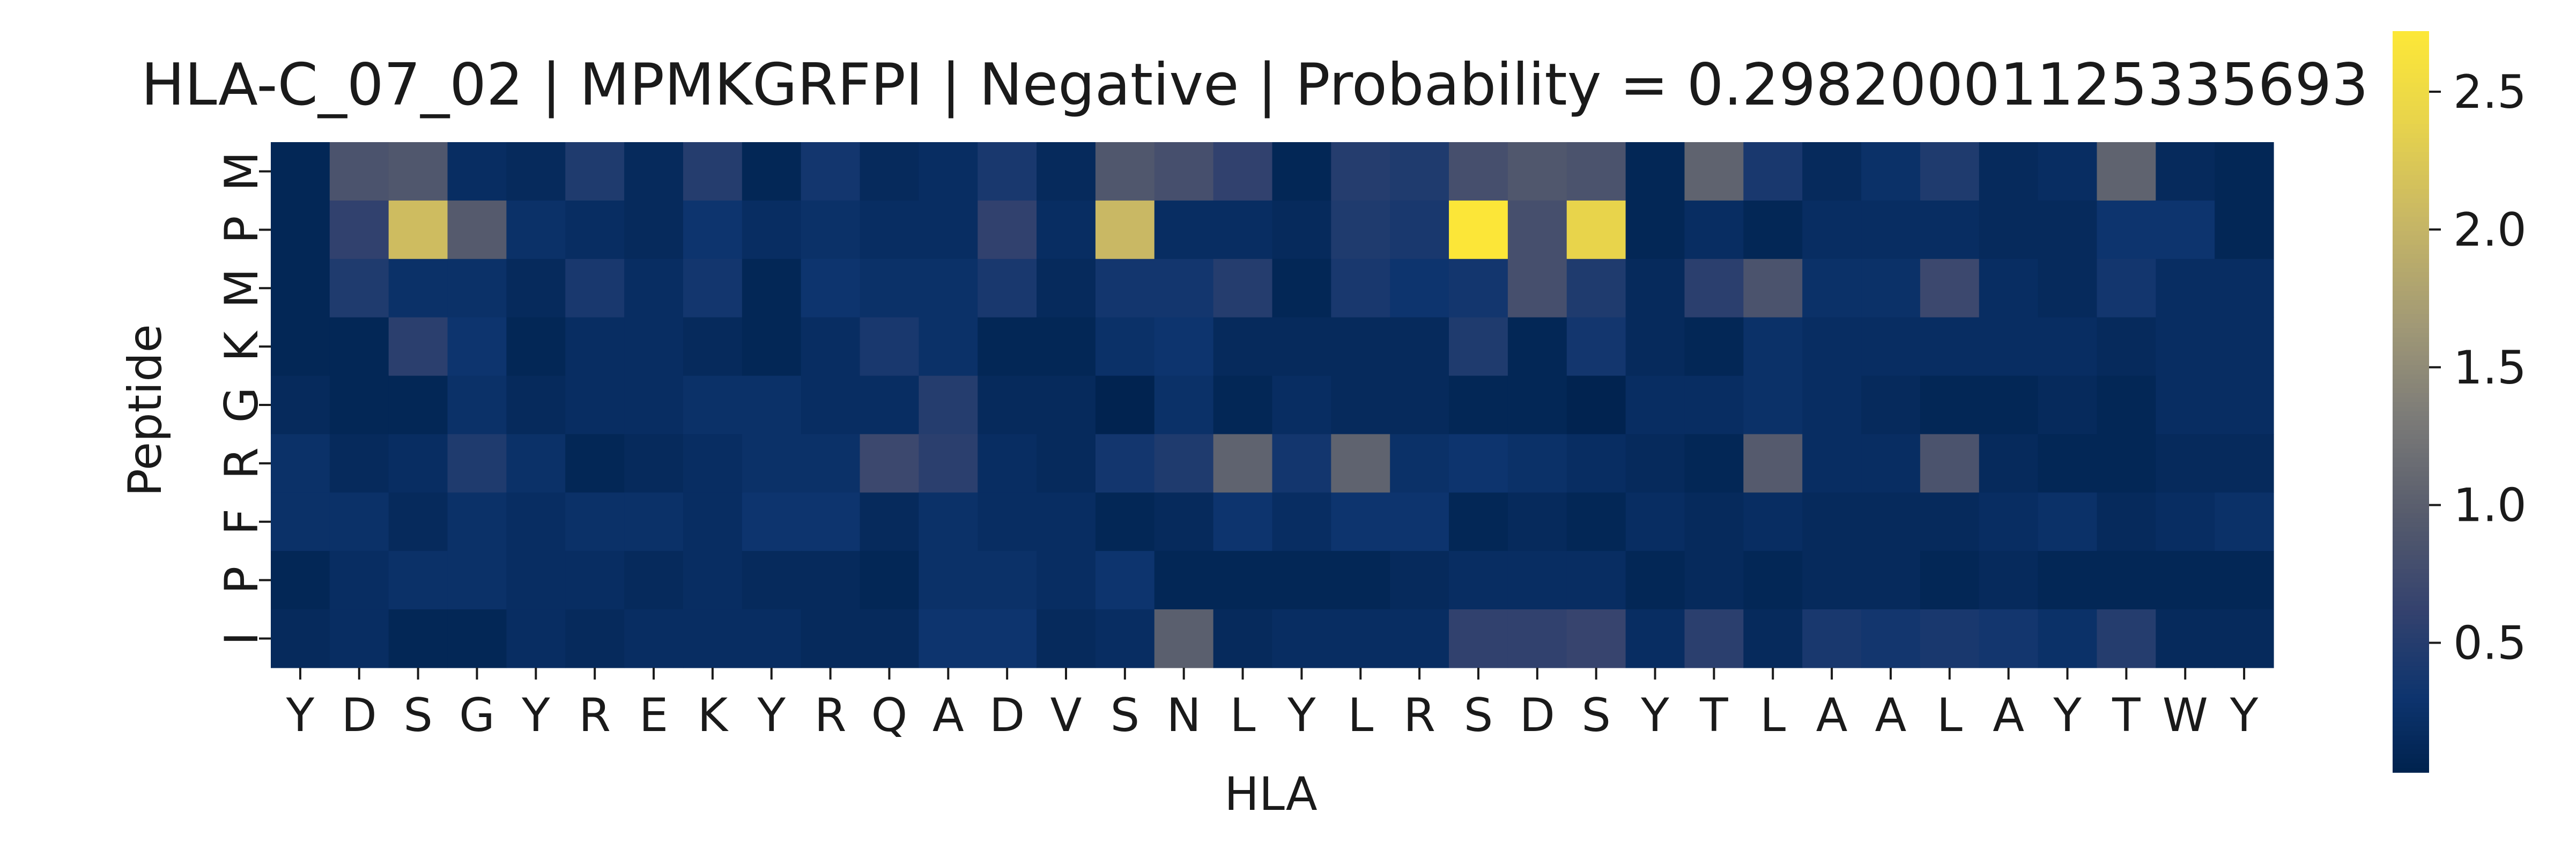 The width and height of the screenshot is (2576, 856). I want to click on colorbar-tick-label: 1.0, so click(2490, 506).